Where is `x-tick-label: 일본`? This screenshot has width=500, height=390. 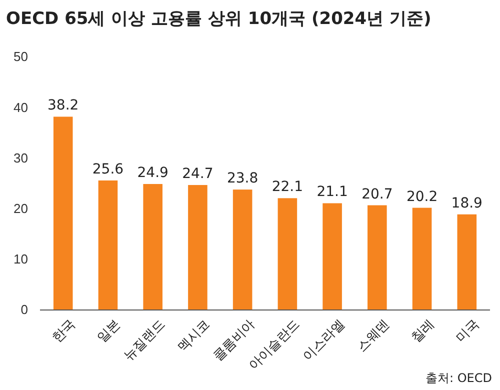 x-tick-label: 일본 is located at coordinates (108, 331).